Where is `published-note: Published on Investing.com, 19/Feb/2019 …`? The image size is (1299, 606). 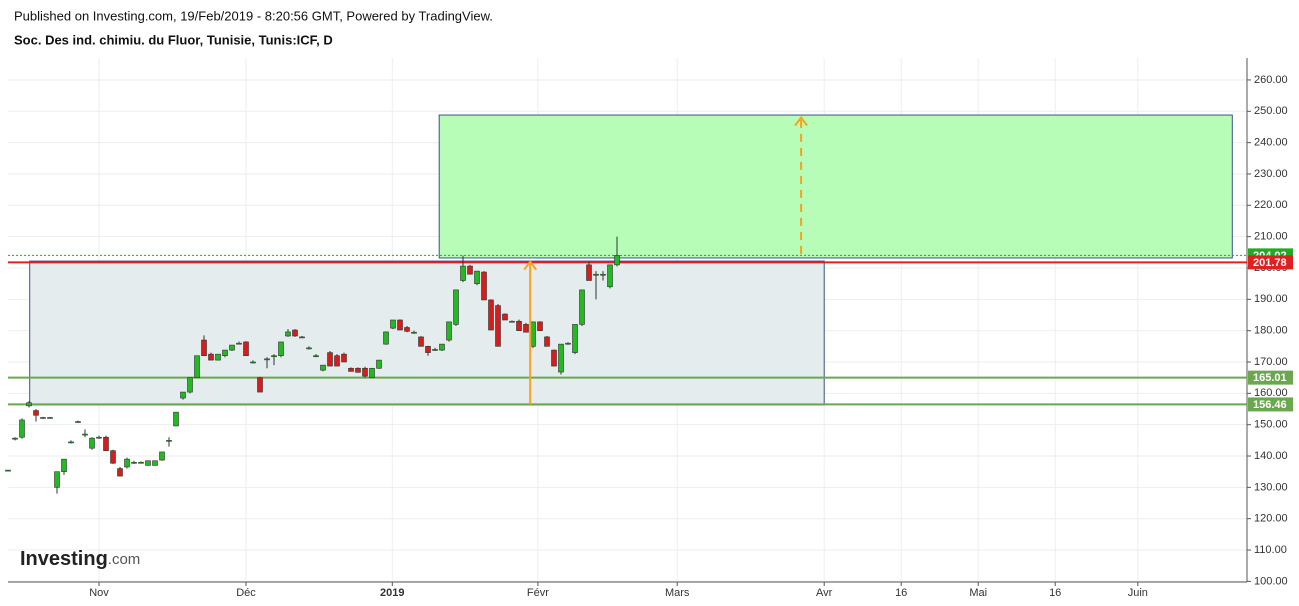
published-note: Published on Investing.com, 19/Feb/2019 … is located at coordinates (253, 15).